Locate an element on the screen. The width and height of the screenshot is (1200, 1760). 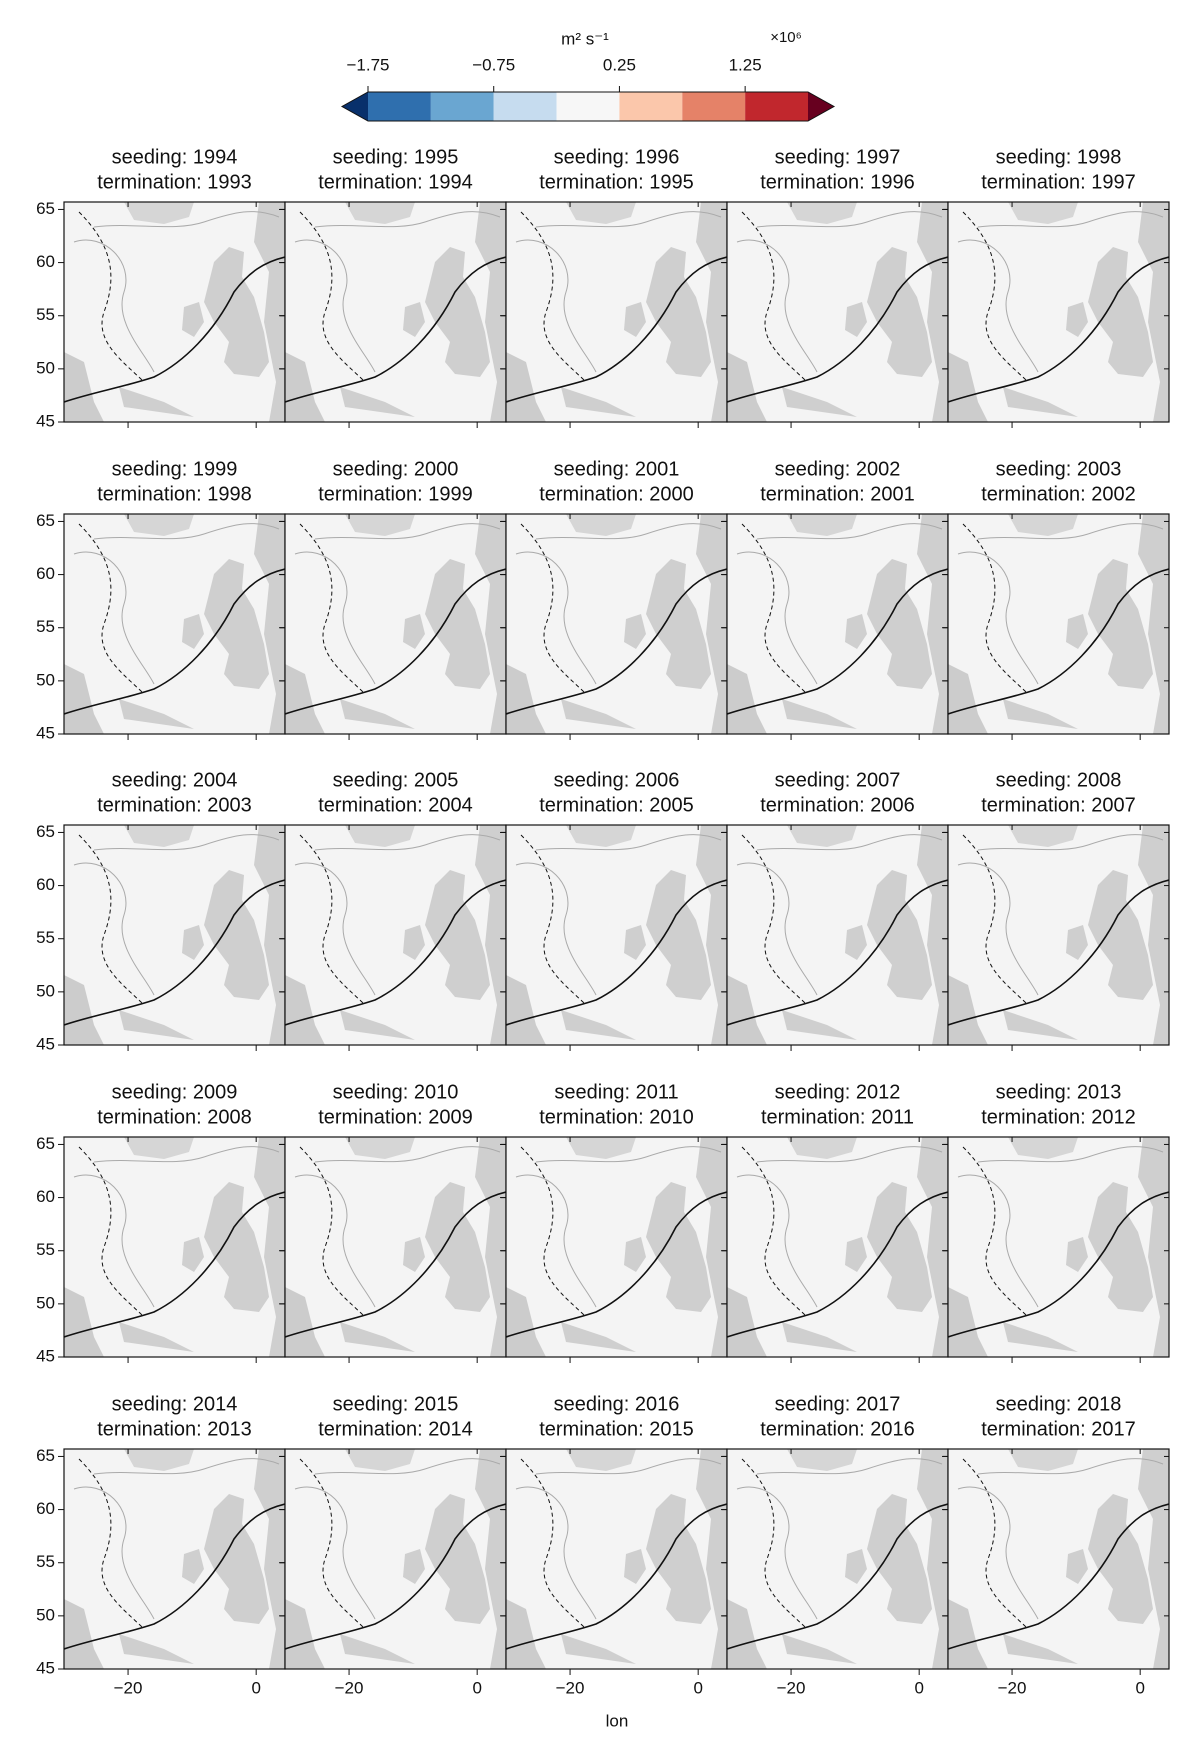
panel: seeding: 1995 termination: 1994 is located at coordinates (393, 287).